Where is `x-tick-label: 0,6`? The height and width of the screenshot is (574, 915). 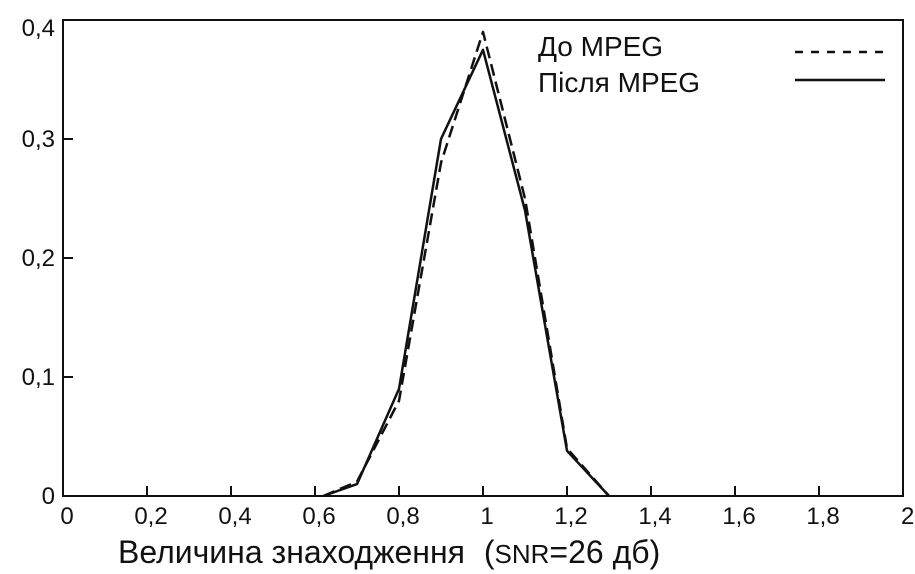 x-tick-label: 0,6 is located at coordinates (318, 516).